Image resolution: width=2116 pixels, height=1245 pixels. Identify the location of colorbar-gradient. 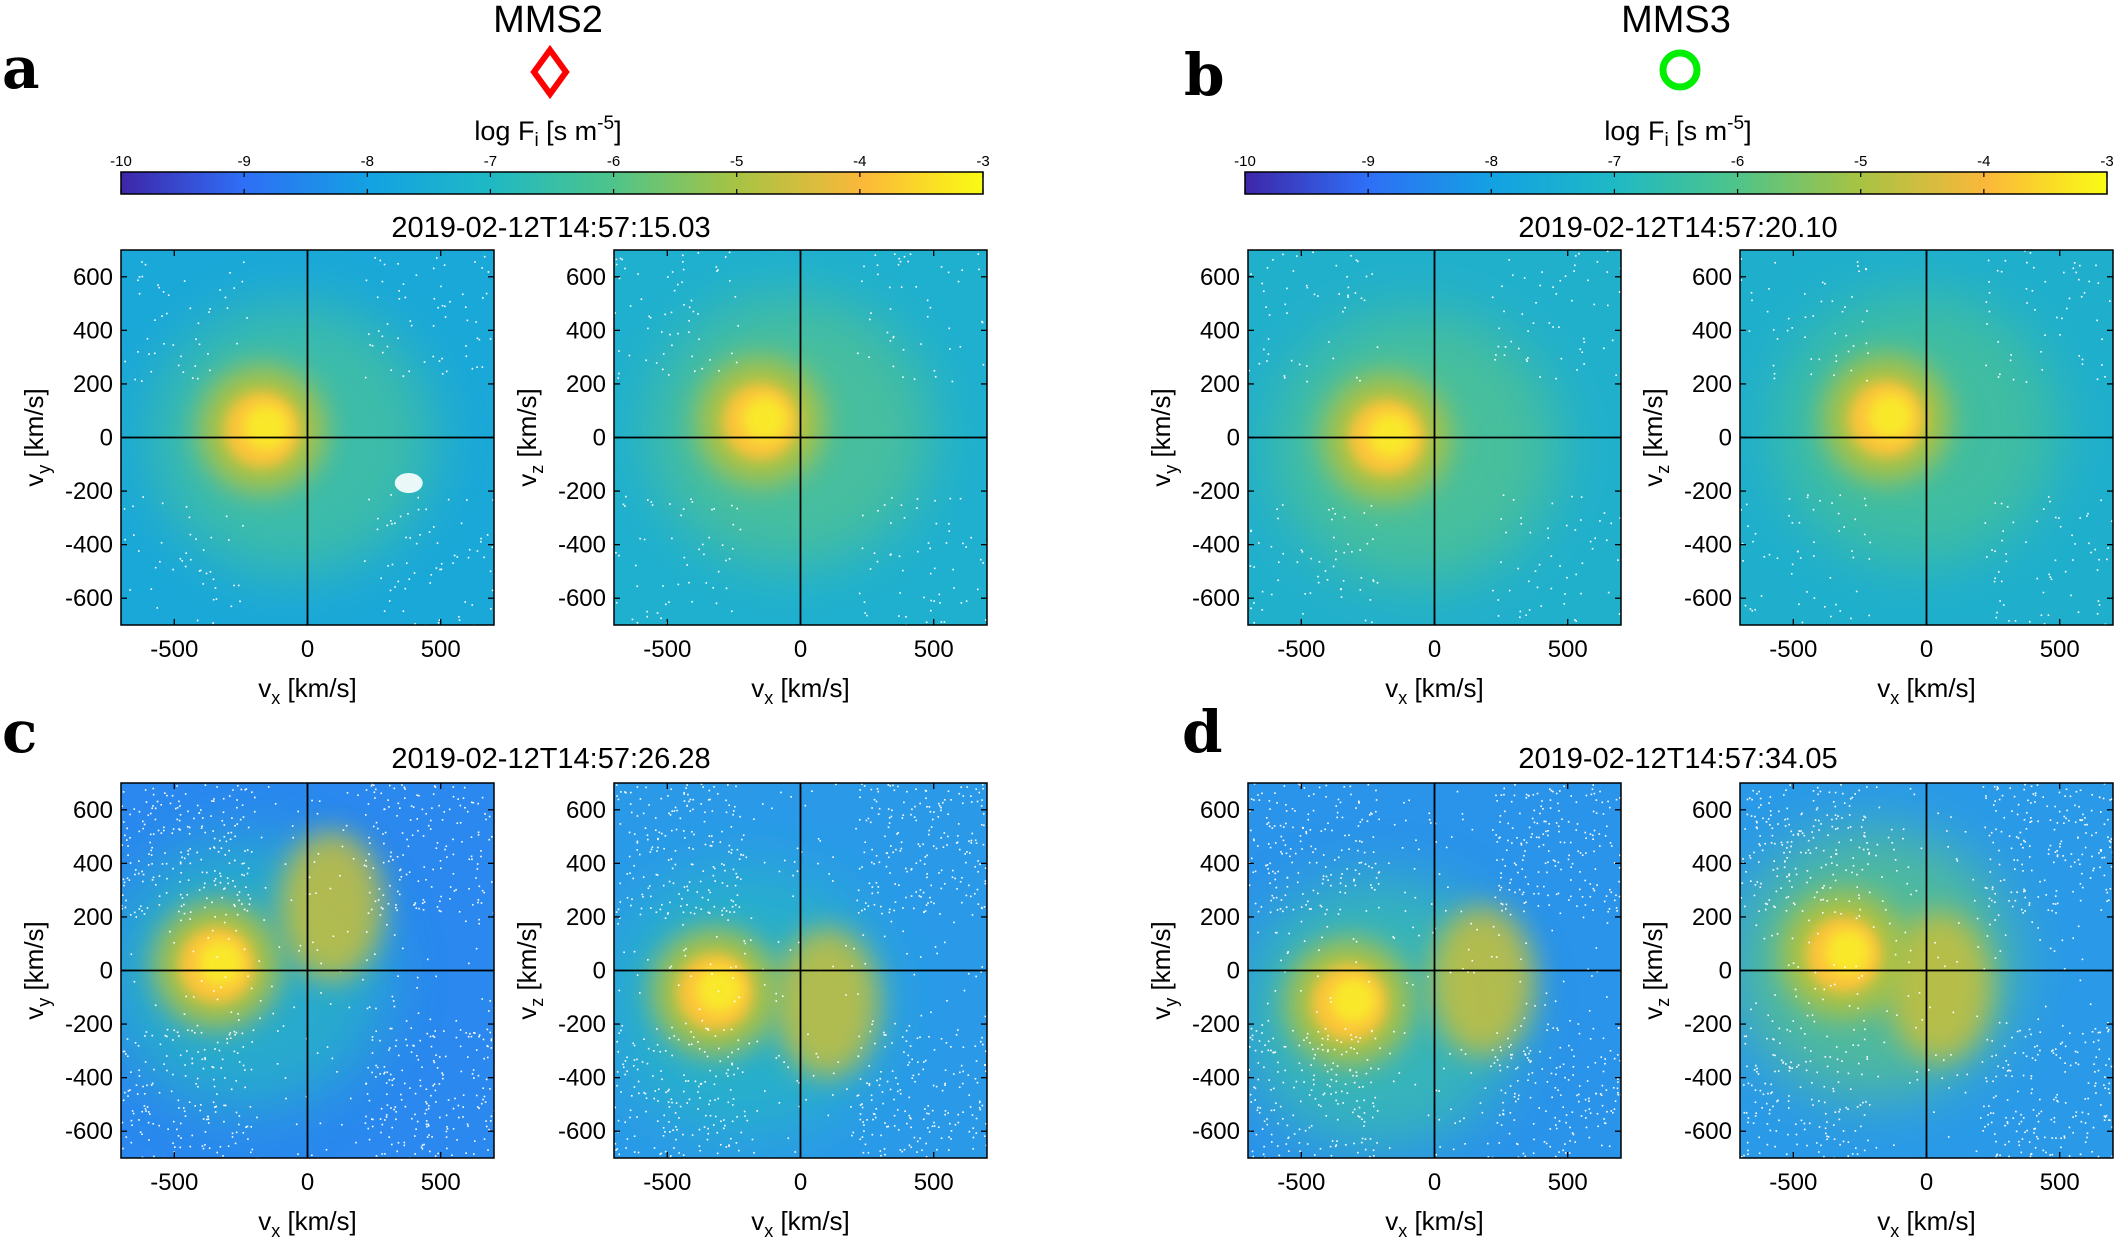
(552, 183).